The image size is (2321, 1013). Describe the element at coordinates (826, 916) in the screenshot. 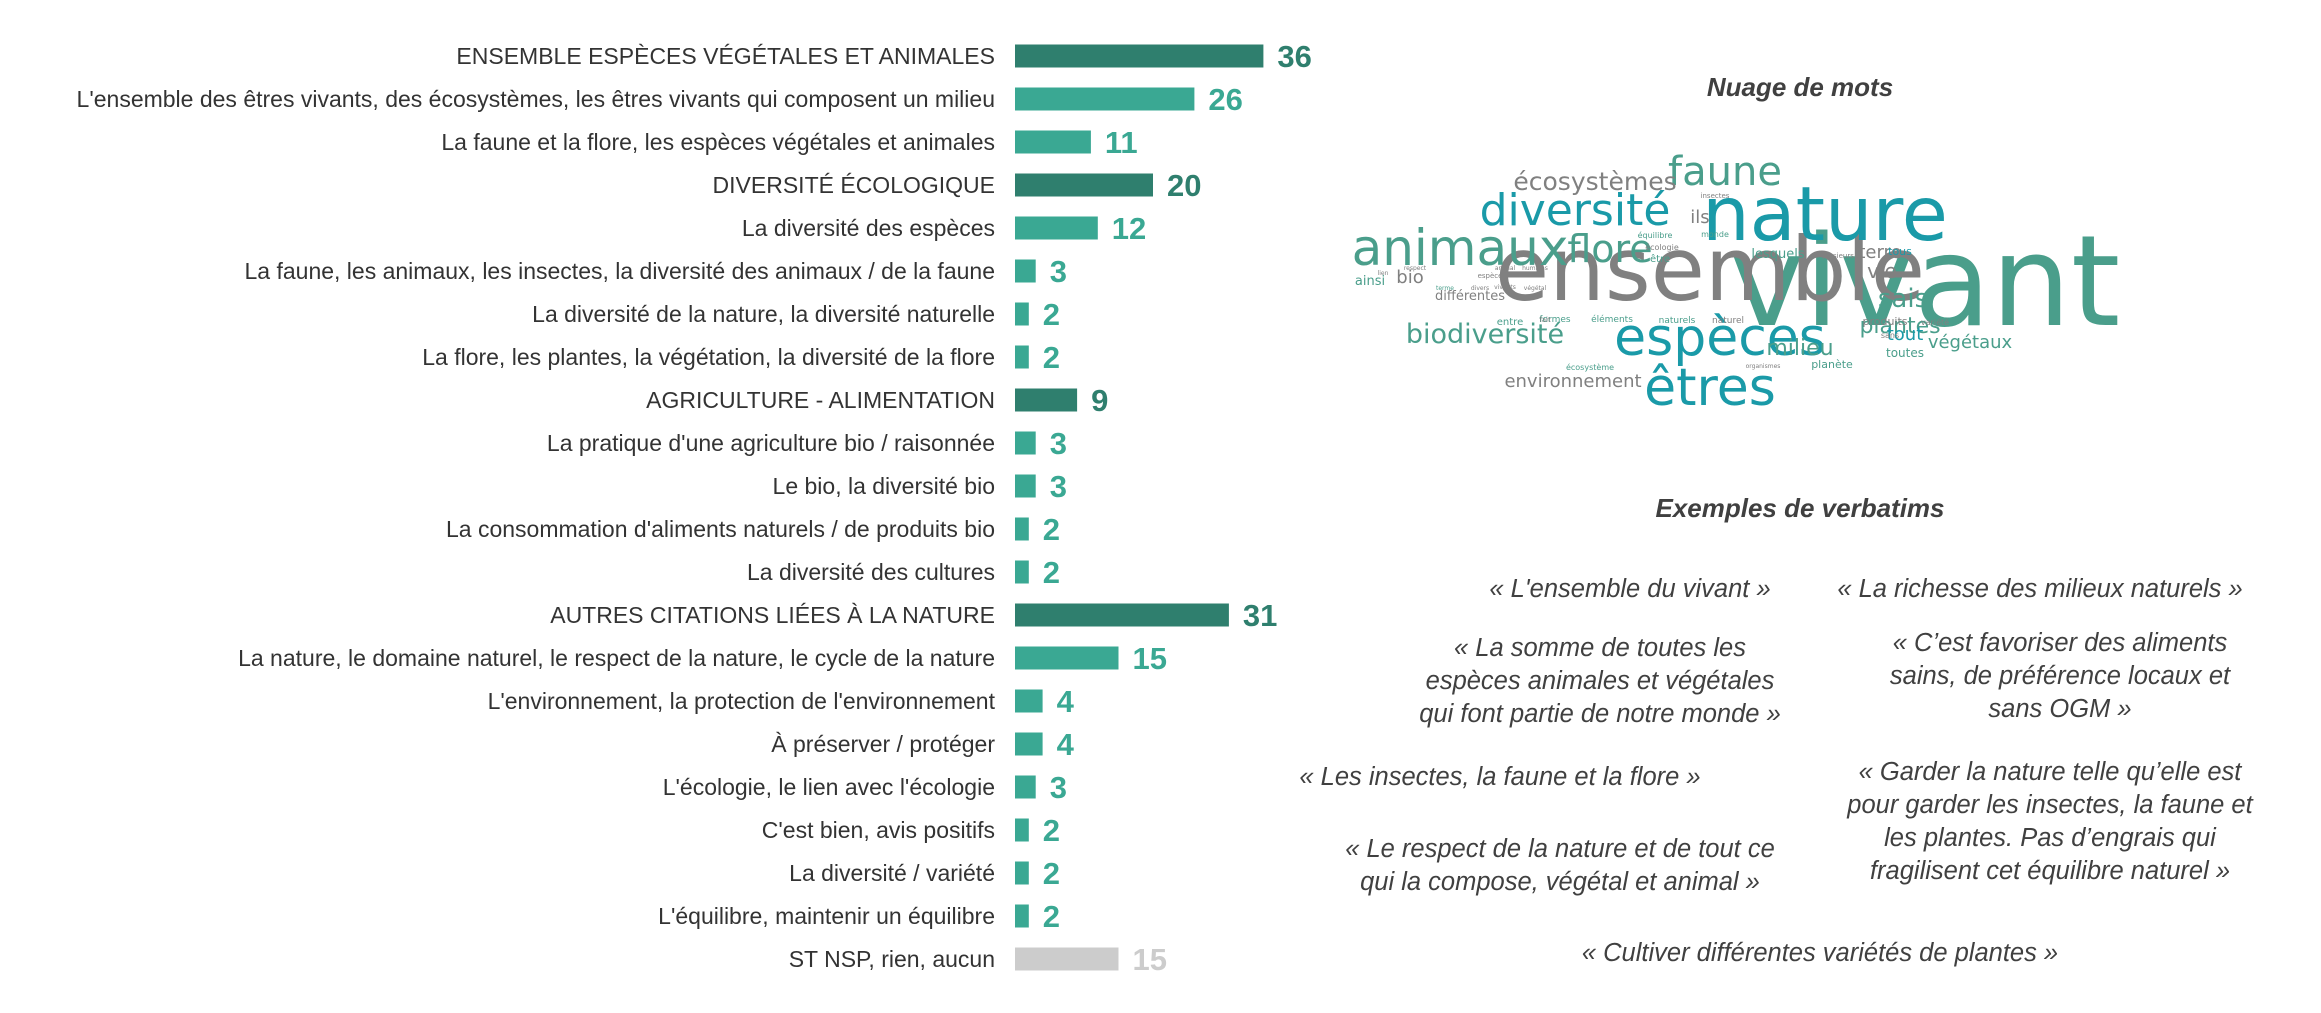

I see `category-label: L'équilibre, maintenir un équilibre` at that location.